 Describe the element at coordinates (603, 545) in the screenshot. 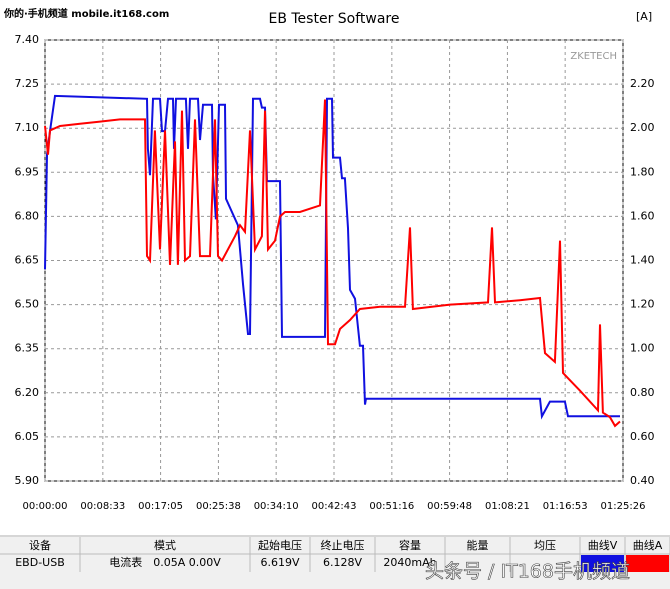

I see `table-header: 曲线V` at that location.